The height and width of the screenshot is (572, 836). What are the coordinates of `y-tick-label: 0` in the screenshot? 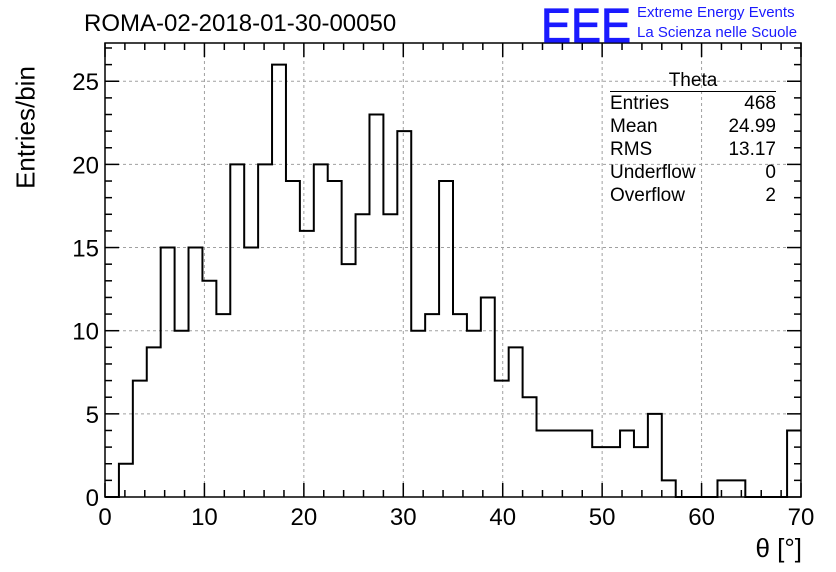 It's located at (92, 498).